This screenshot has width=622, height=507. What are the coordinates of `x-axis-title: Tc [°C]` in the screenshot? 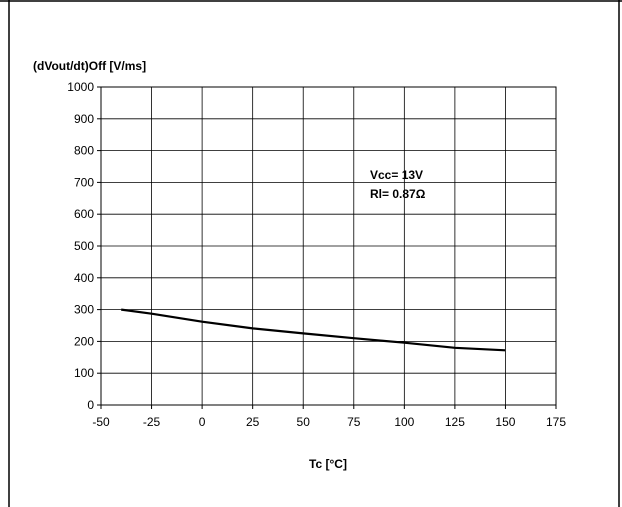 It's located at (328, 464).